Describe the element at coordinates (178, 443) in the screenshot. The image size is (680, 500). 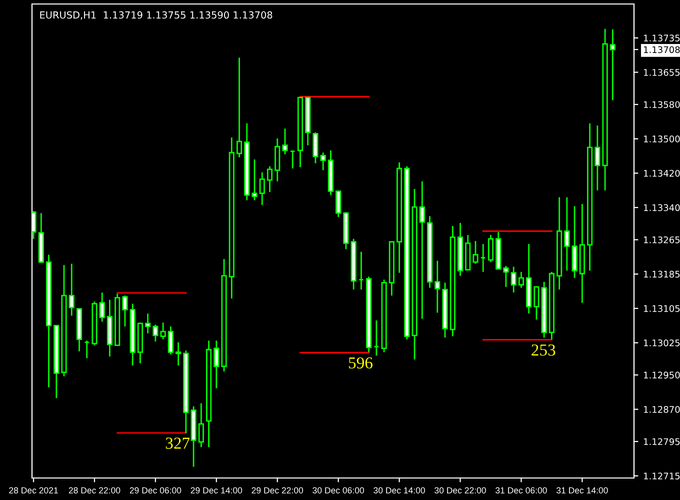
I see `annotation: 327` at that location.